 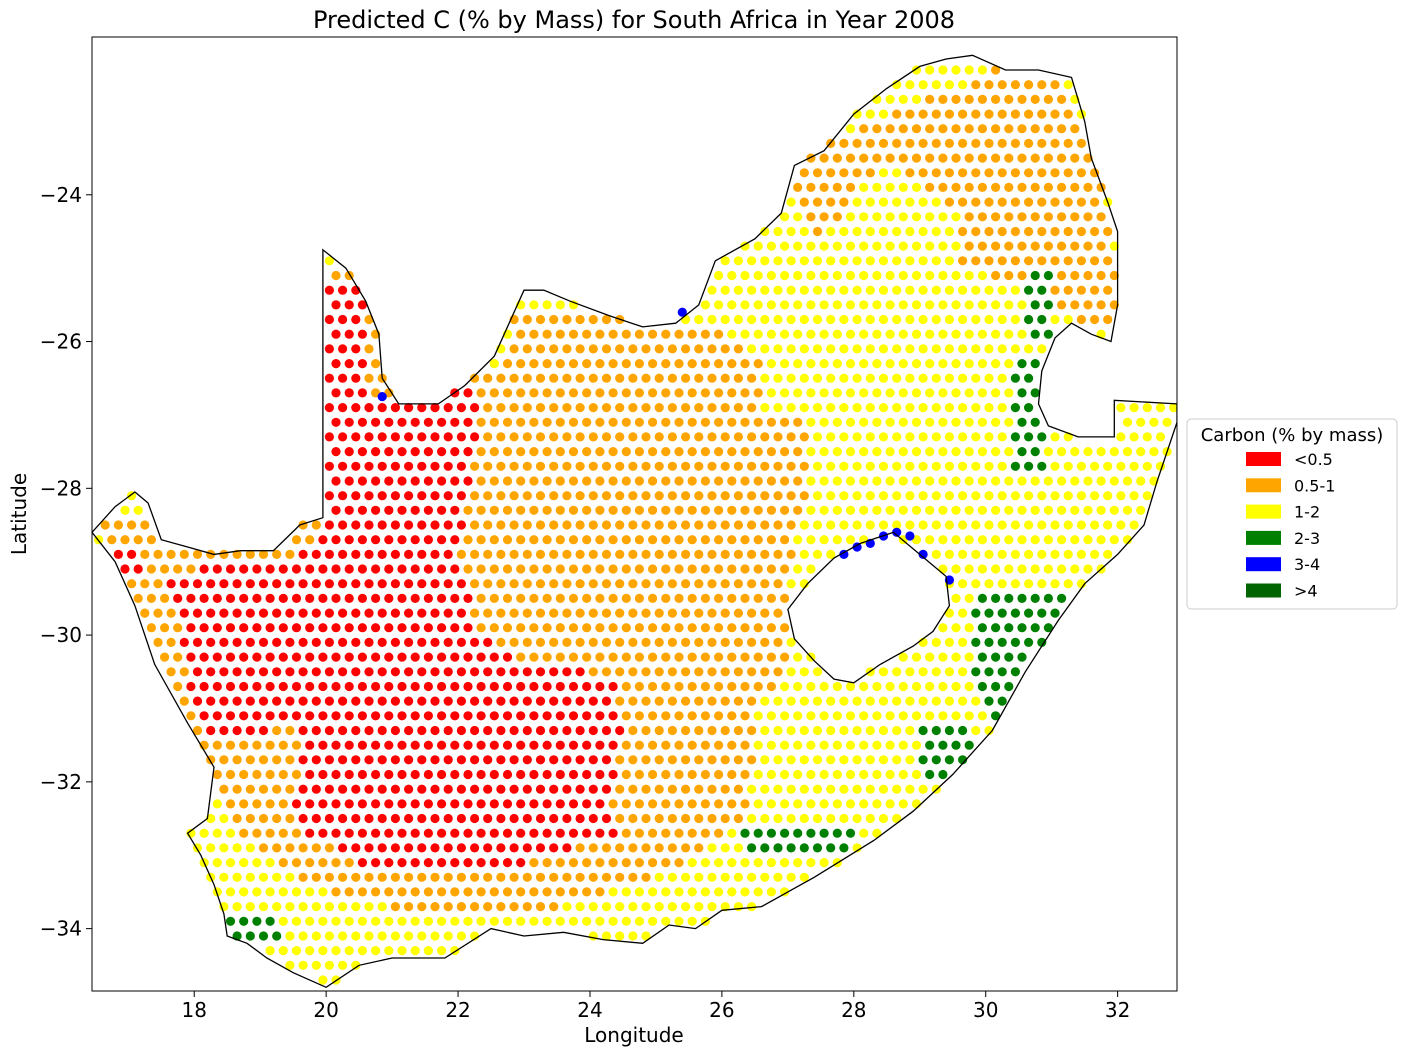 What do you see at coordinates (1292, 435) in the screenshot?
I see `legend-title: Carbon (% by mass)` at bounding box center [1292, 435].